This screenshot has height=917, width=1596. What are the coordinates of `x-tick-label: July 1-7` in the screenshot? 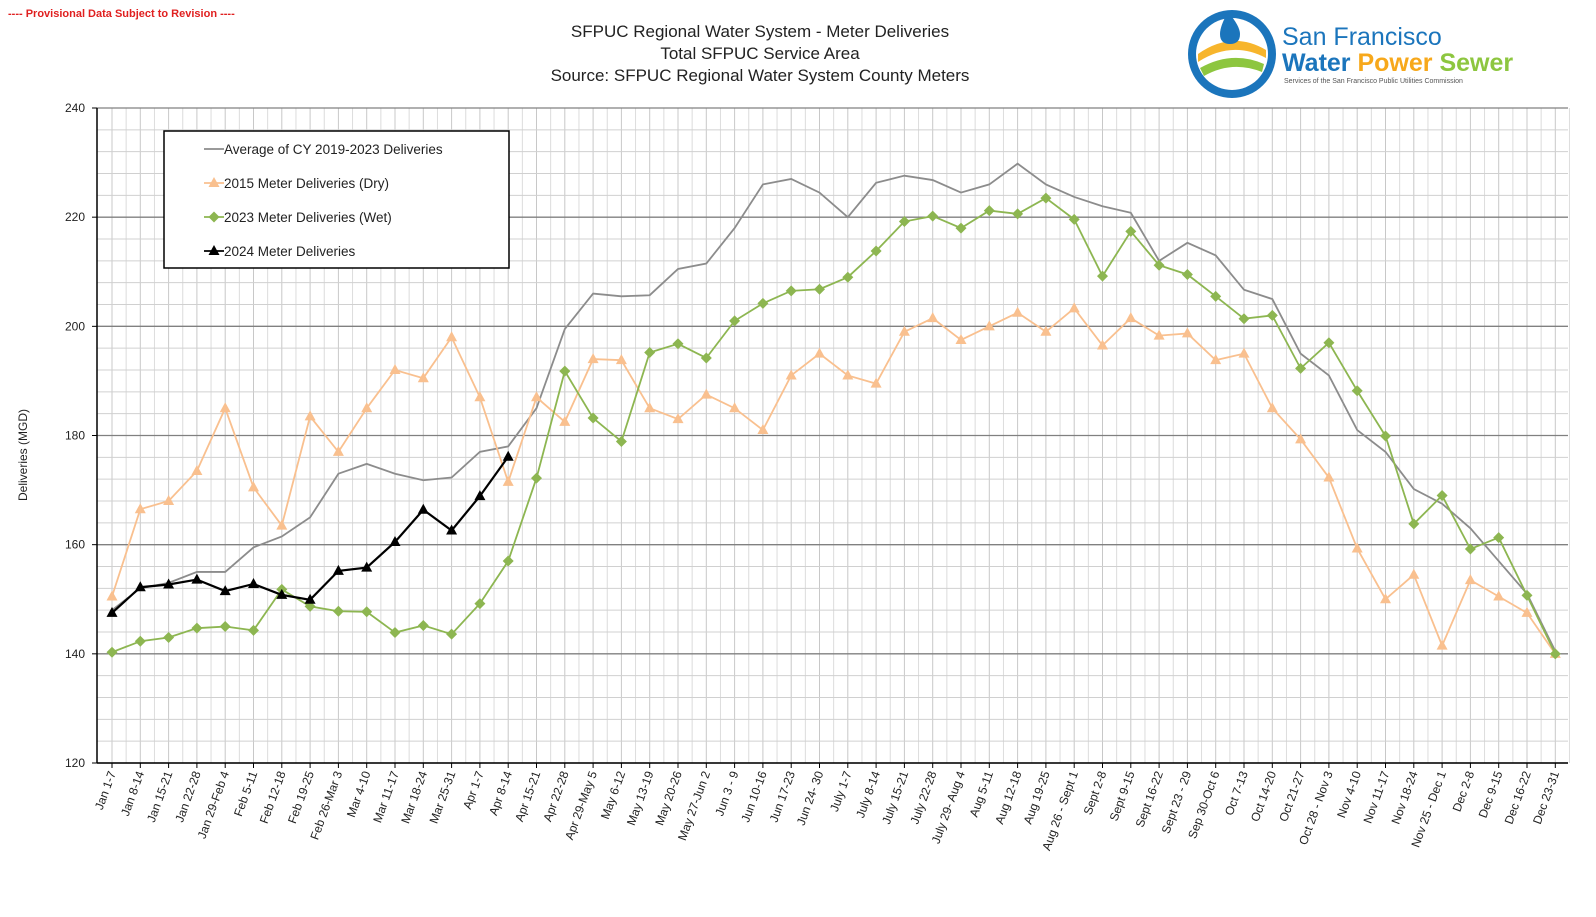 It's located at (841, 791).